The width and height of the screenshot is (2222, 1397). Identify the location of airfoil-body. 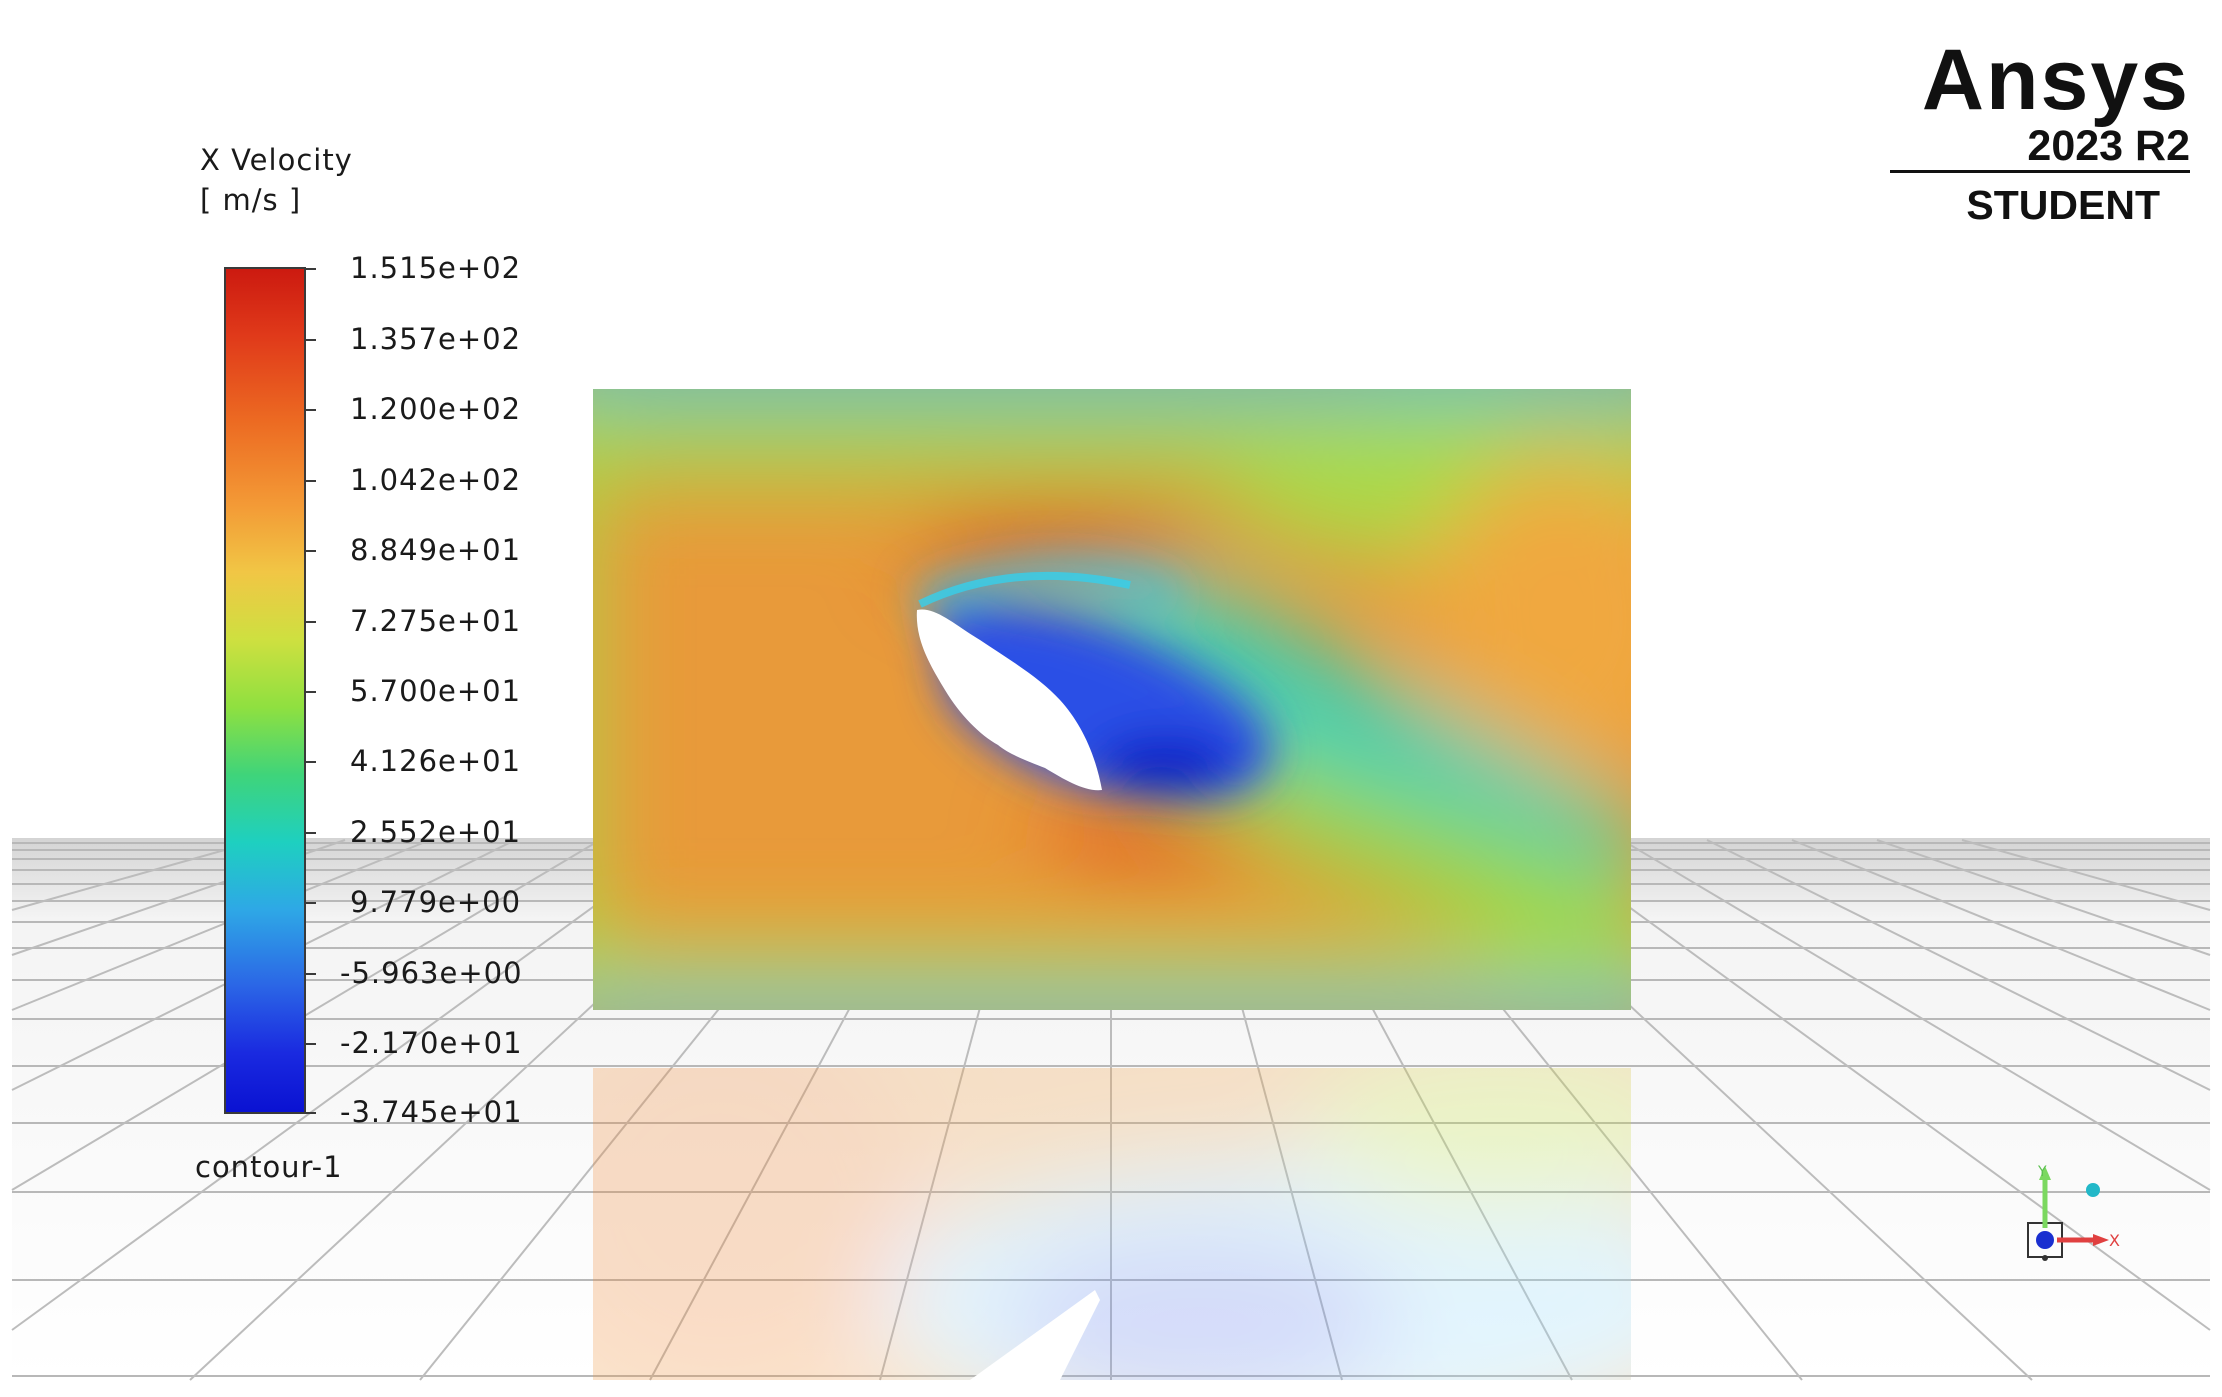
(1009, 700).